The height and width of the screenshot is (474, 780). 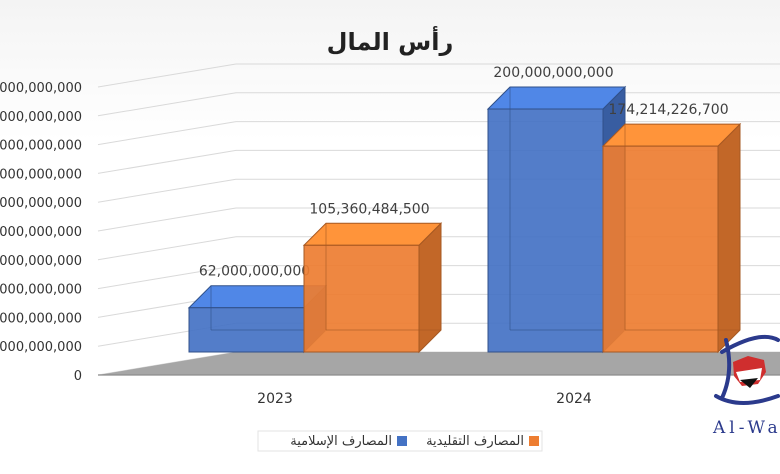 I want to click on logo-text: Al-Wat, so click(x=746, y=428).